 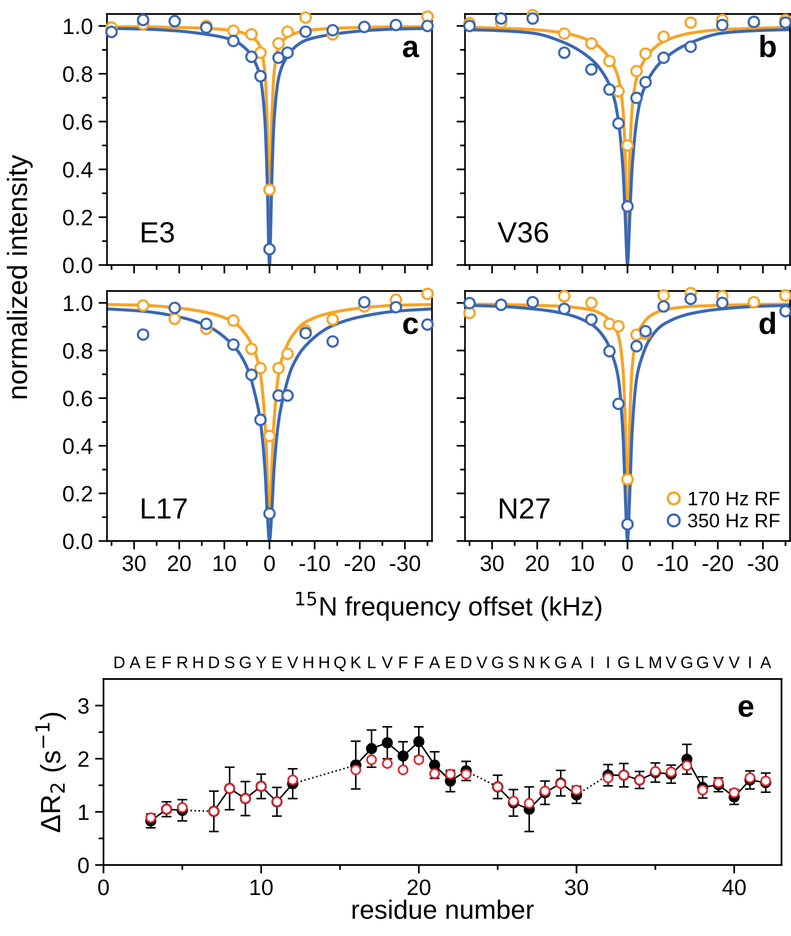 What do you see at coordinates (767, 323) in the screenshot?
I see `annotation: d` at bounding box center [767, 323].